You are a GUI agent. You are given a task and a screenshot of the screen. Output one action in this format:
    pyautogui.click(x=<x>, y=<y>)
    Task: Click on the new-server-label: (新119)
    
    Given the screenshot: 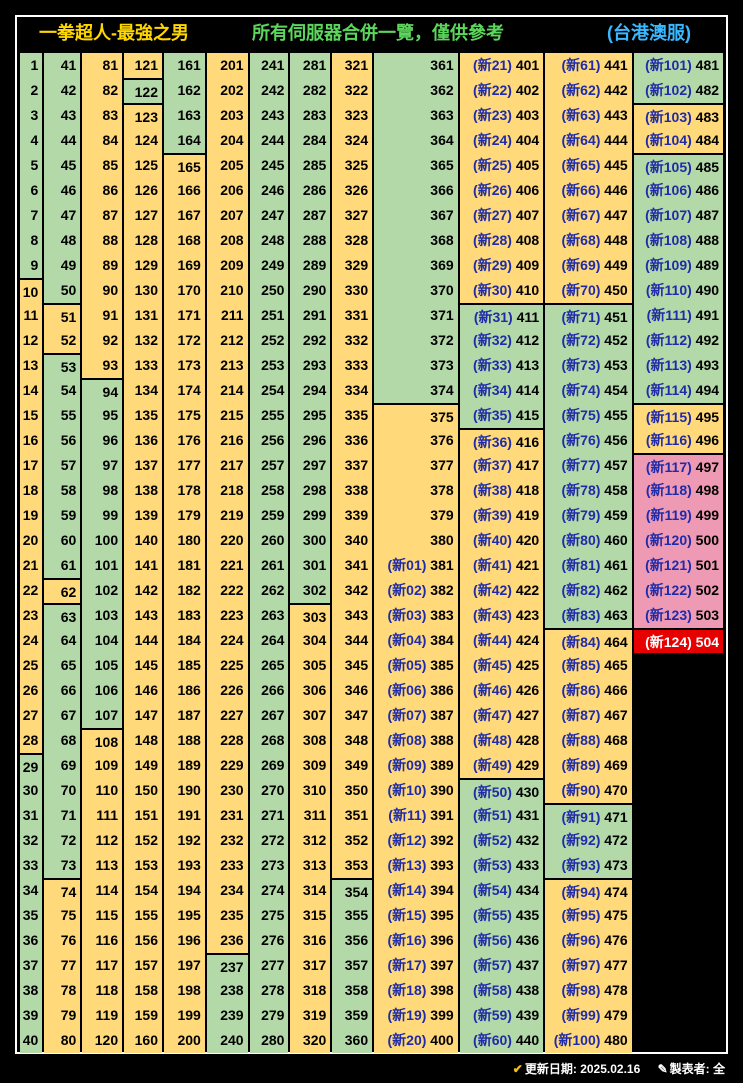 What is the action you would take?
    pyautogui.click(x=670, y=515)
    